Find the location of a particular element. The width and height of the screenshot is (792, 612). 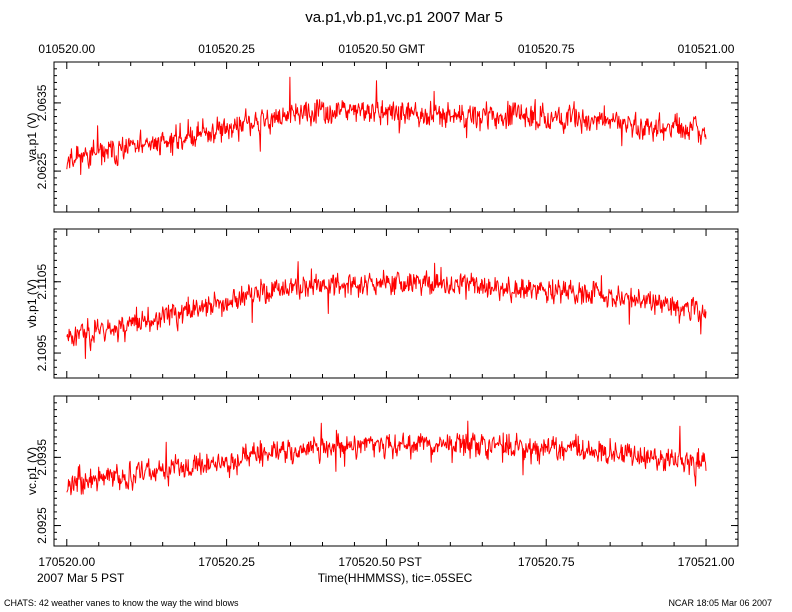

y-tick-label-vc: 2.0935 is located at coordinates (42, 457).